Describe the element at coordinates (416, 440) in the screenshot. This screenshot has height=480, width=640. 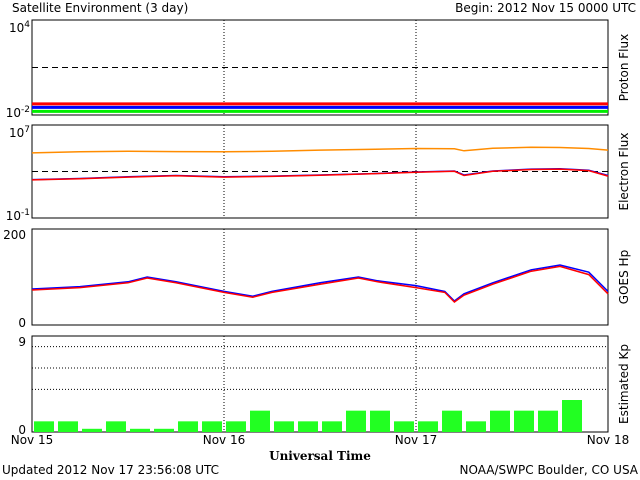
I see `x-tick-label-nov-17: Nov 17` at that location.